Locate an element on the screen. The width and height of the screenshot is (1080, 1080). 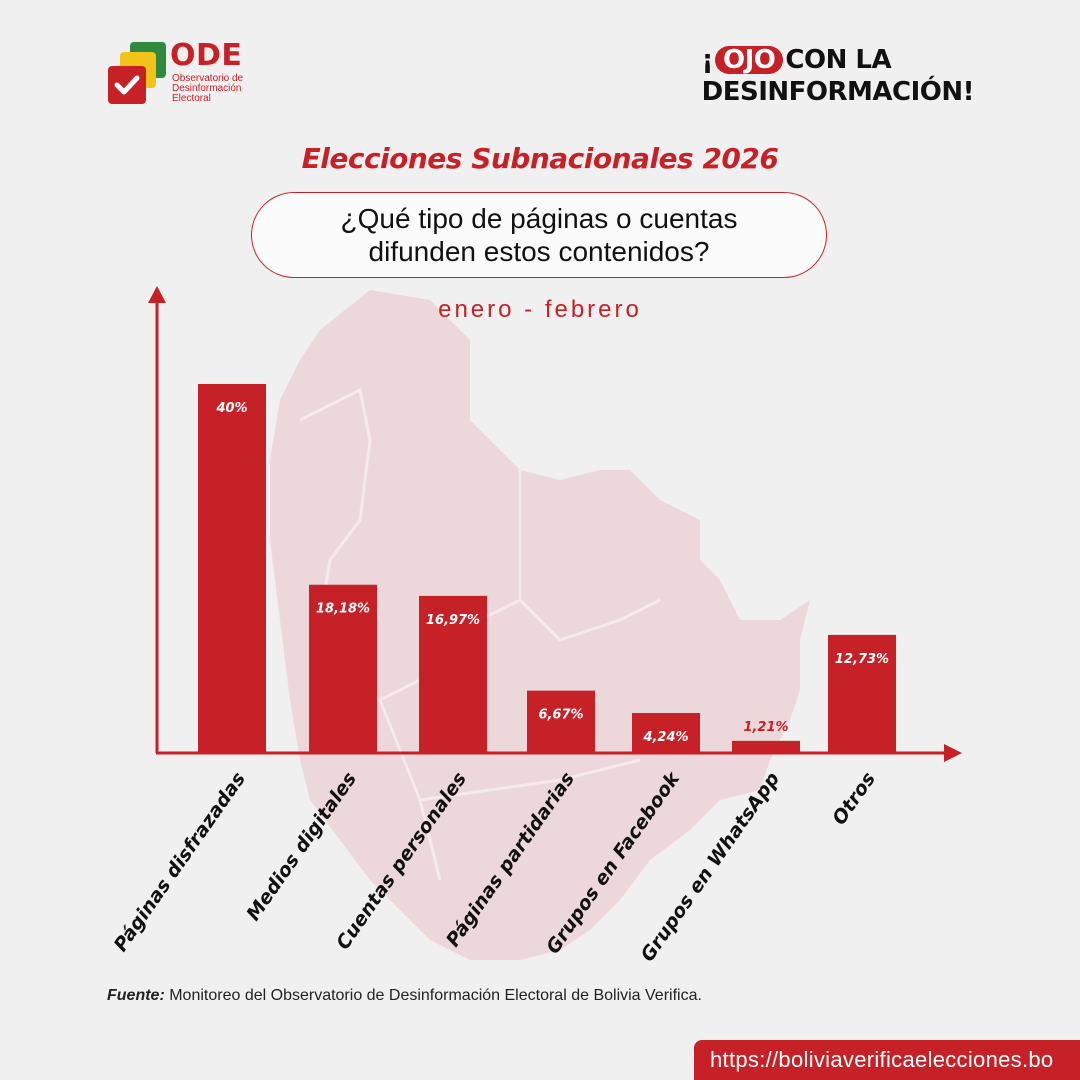
bar-value-label: 12,73% is located at coordinates (862, 659).